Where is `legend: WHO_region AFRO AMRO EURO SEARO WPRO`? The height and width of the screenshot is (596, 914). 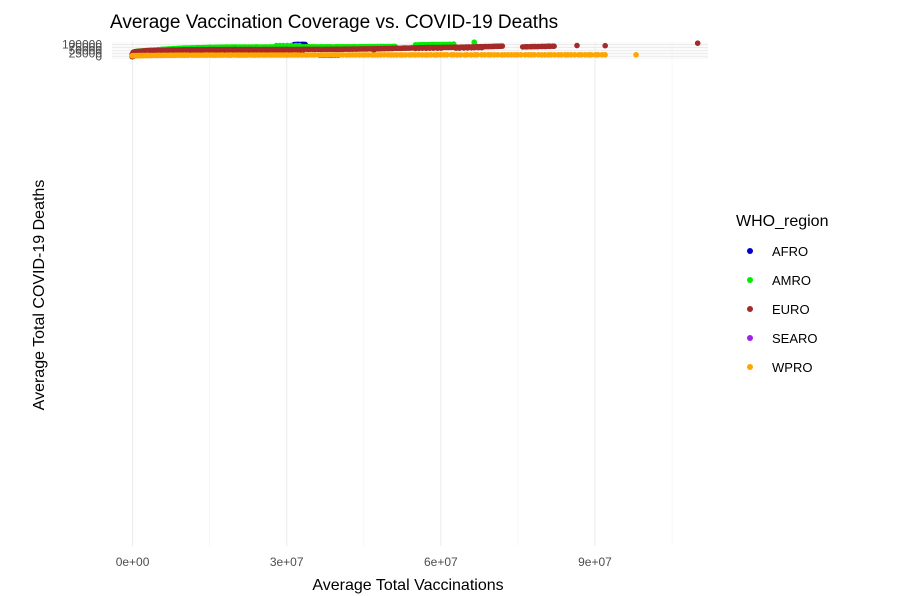
legend: WHO_region AFRO AMRO EURO SEARO WPRO is located at coordinates (782, 294).